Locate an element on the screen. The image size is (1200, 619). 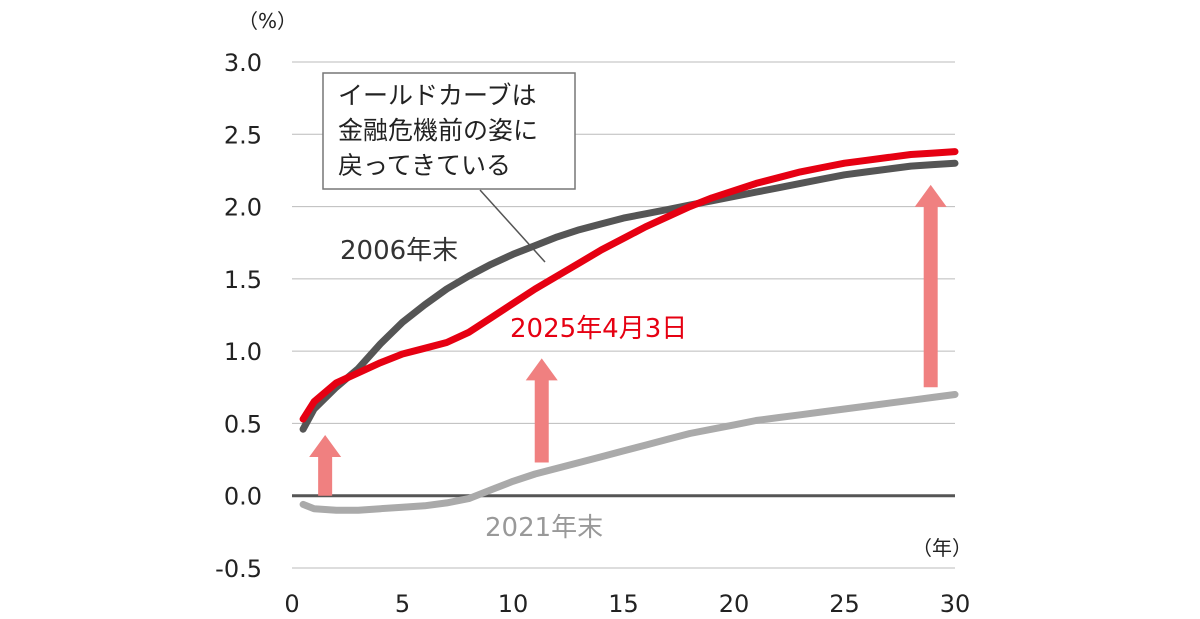
x-tick-label: 10 is located at coordinates (513, 604).